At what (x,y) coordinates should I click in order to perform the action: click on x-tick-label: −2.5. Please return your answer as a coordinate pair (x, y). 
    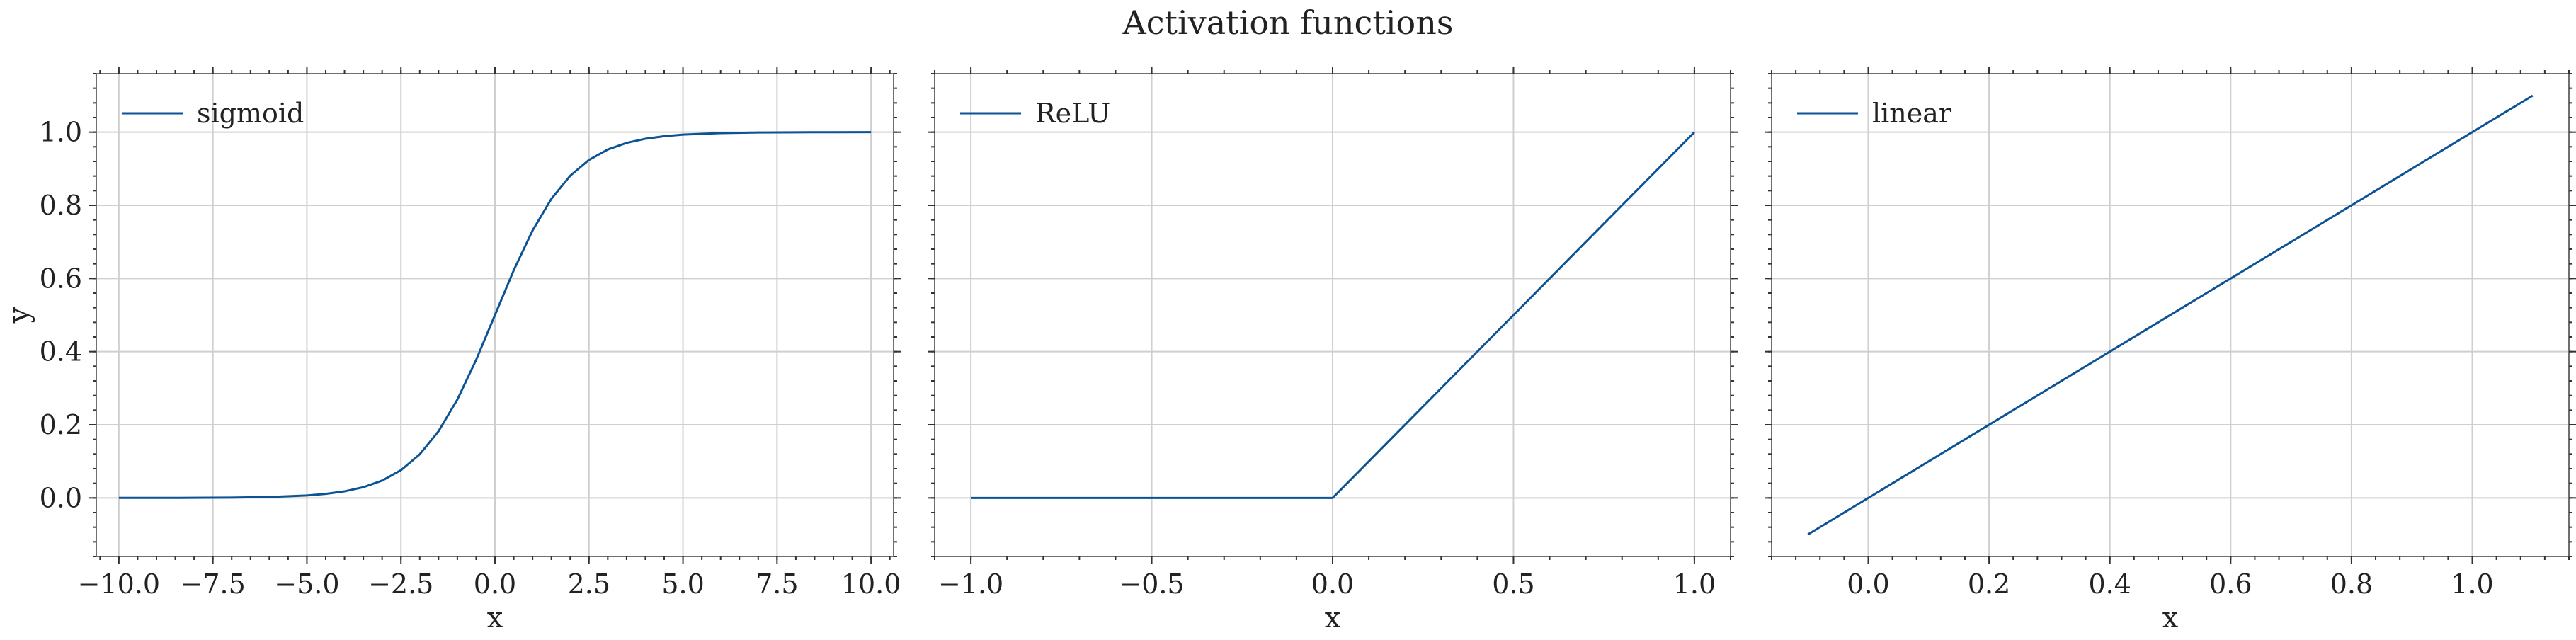
    Looking at the image, I should click on (401, 584).